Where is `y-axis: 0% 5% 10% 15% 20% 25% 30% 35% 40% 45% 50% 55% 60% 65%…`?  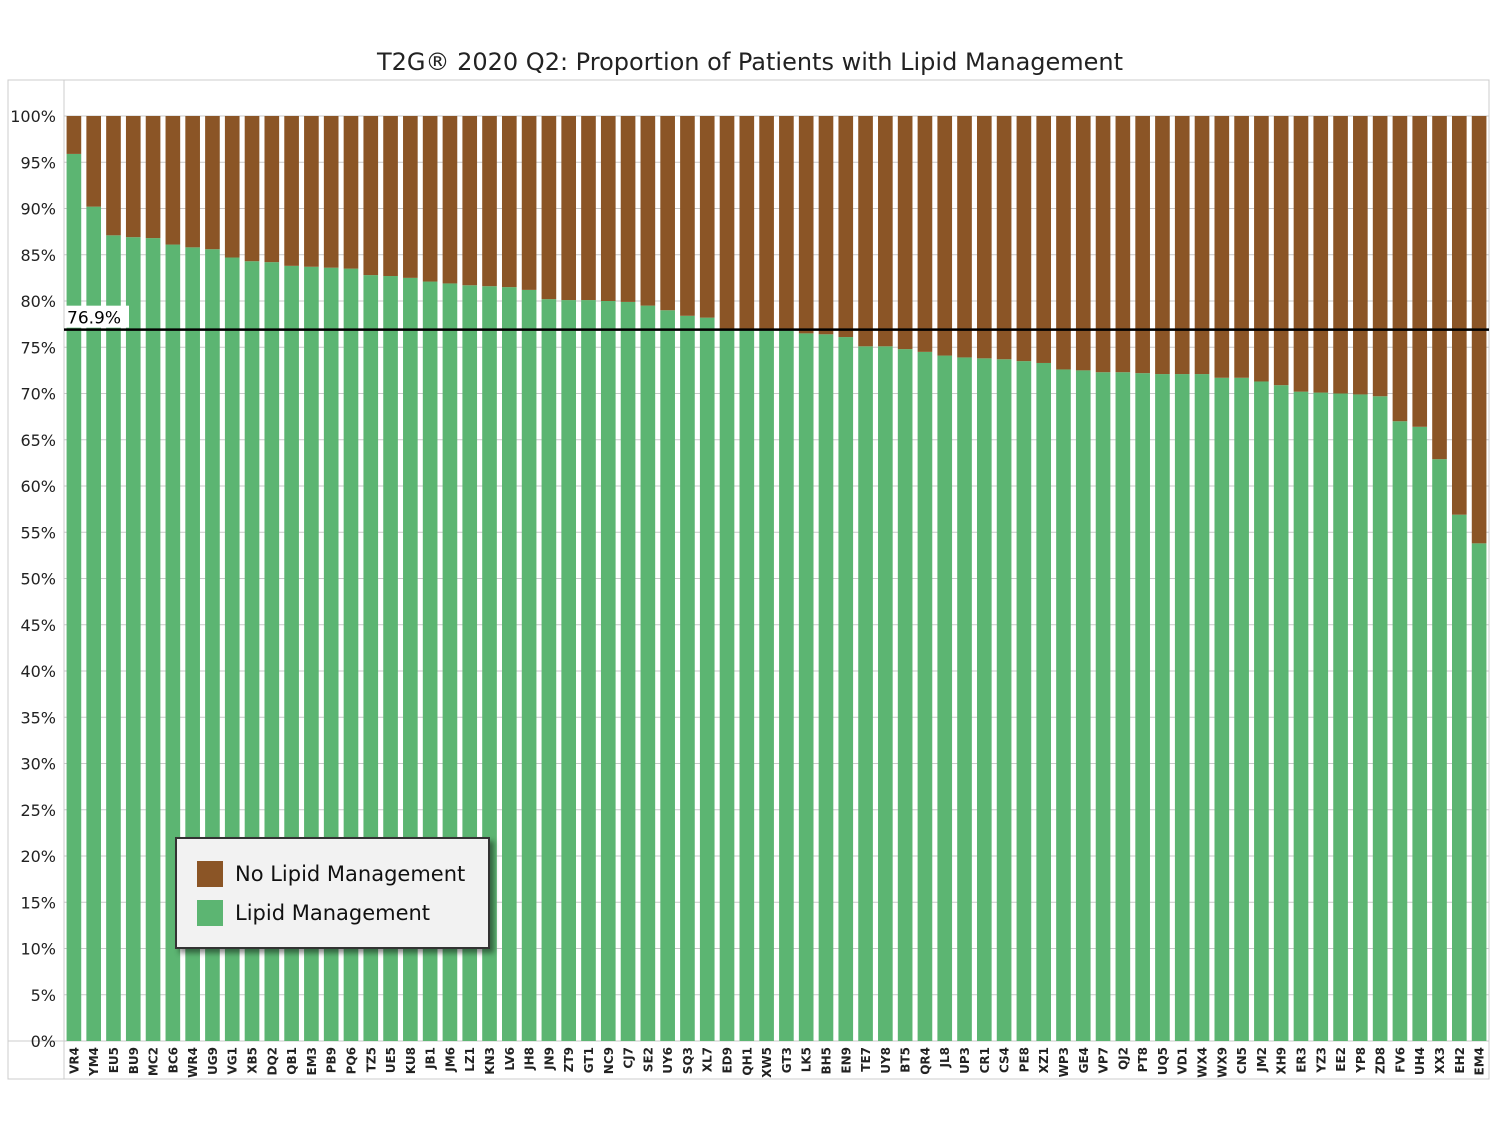
y-axis: 0% 5% 10% 15% 20% 25% 30% 35% 40% 45% 50% 55% 60% 65%… is located at coordinates (33, 579).